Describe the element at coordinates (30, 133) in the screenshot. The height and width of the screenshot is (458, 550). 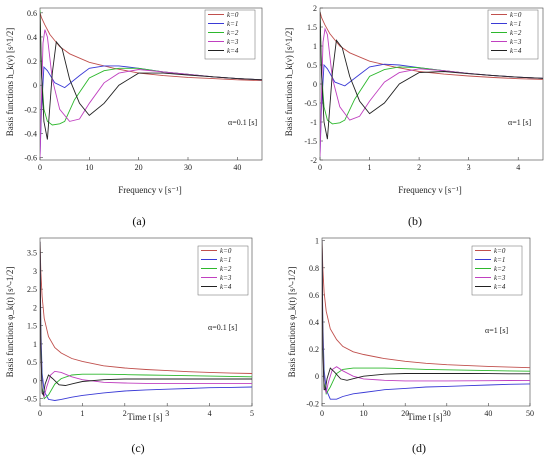
I see `y-tick-label: -0.4` at that location.